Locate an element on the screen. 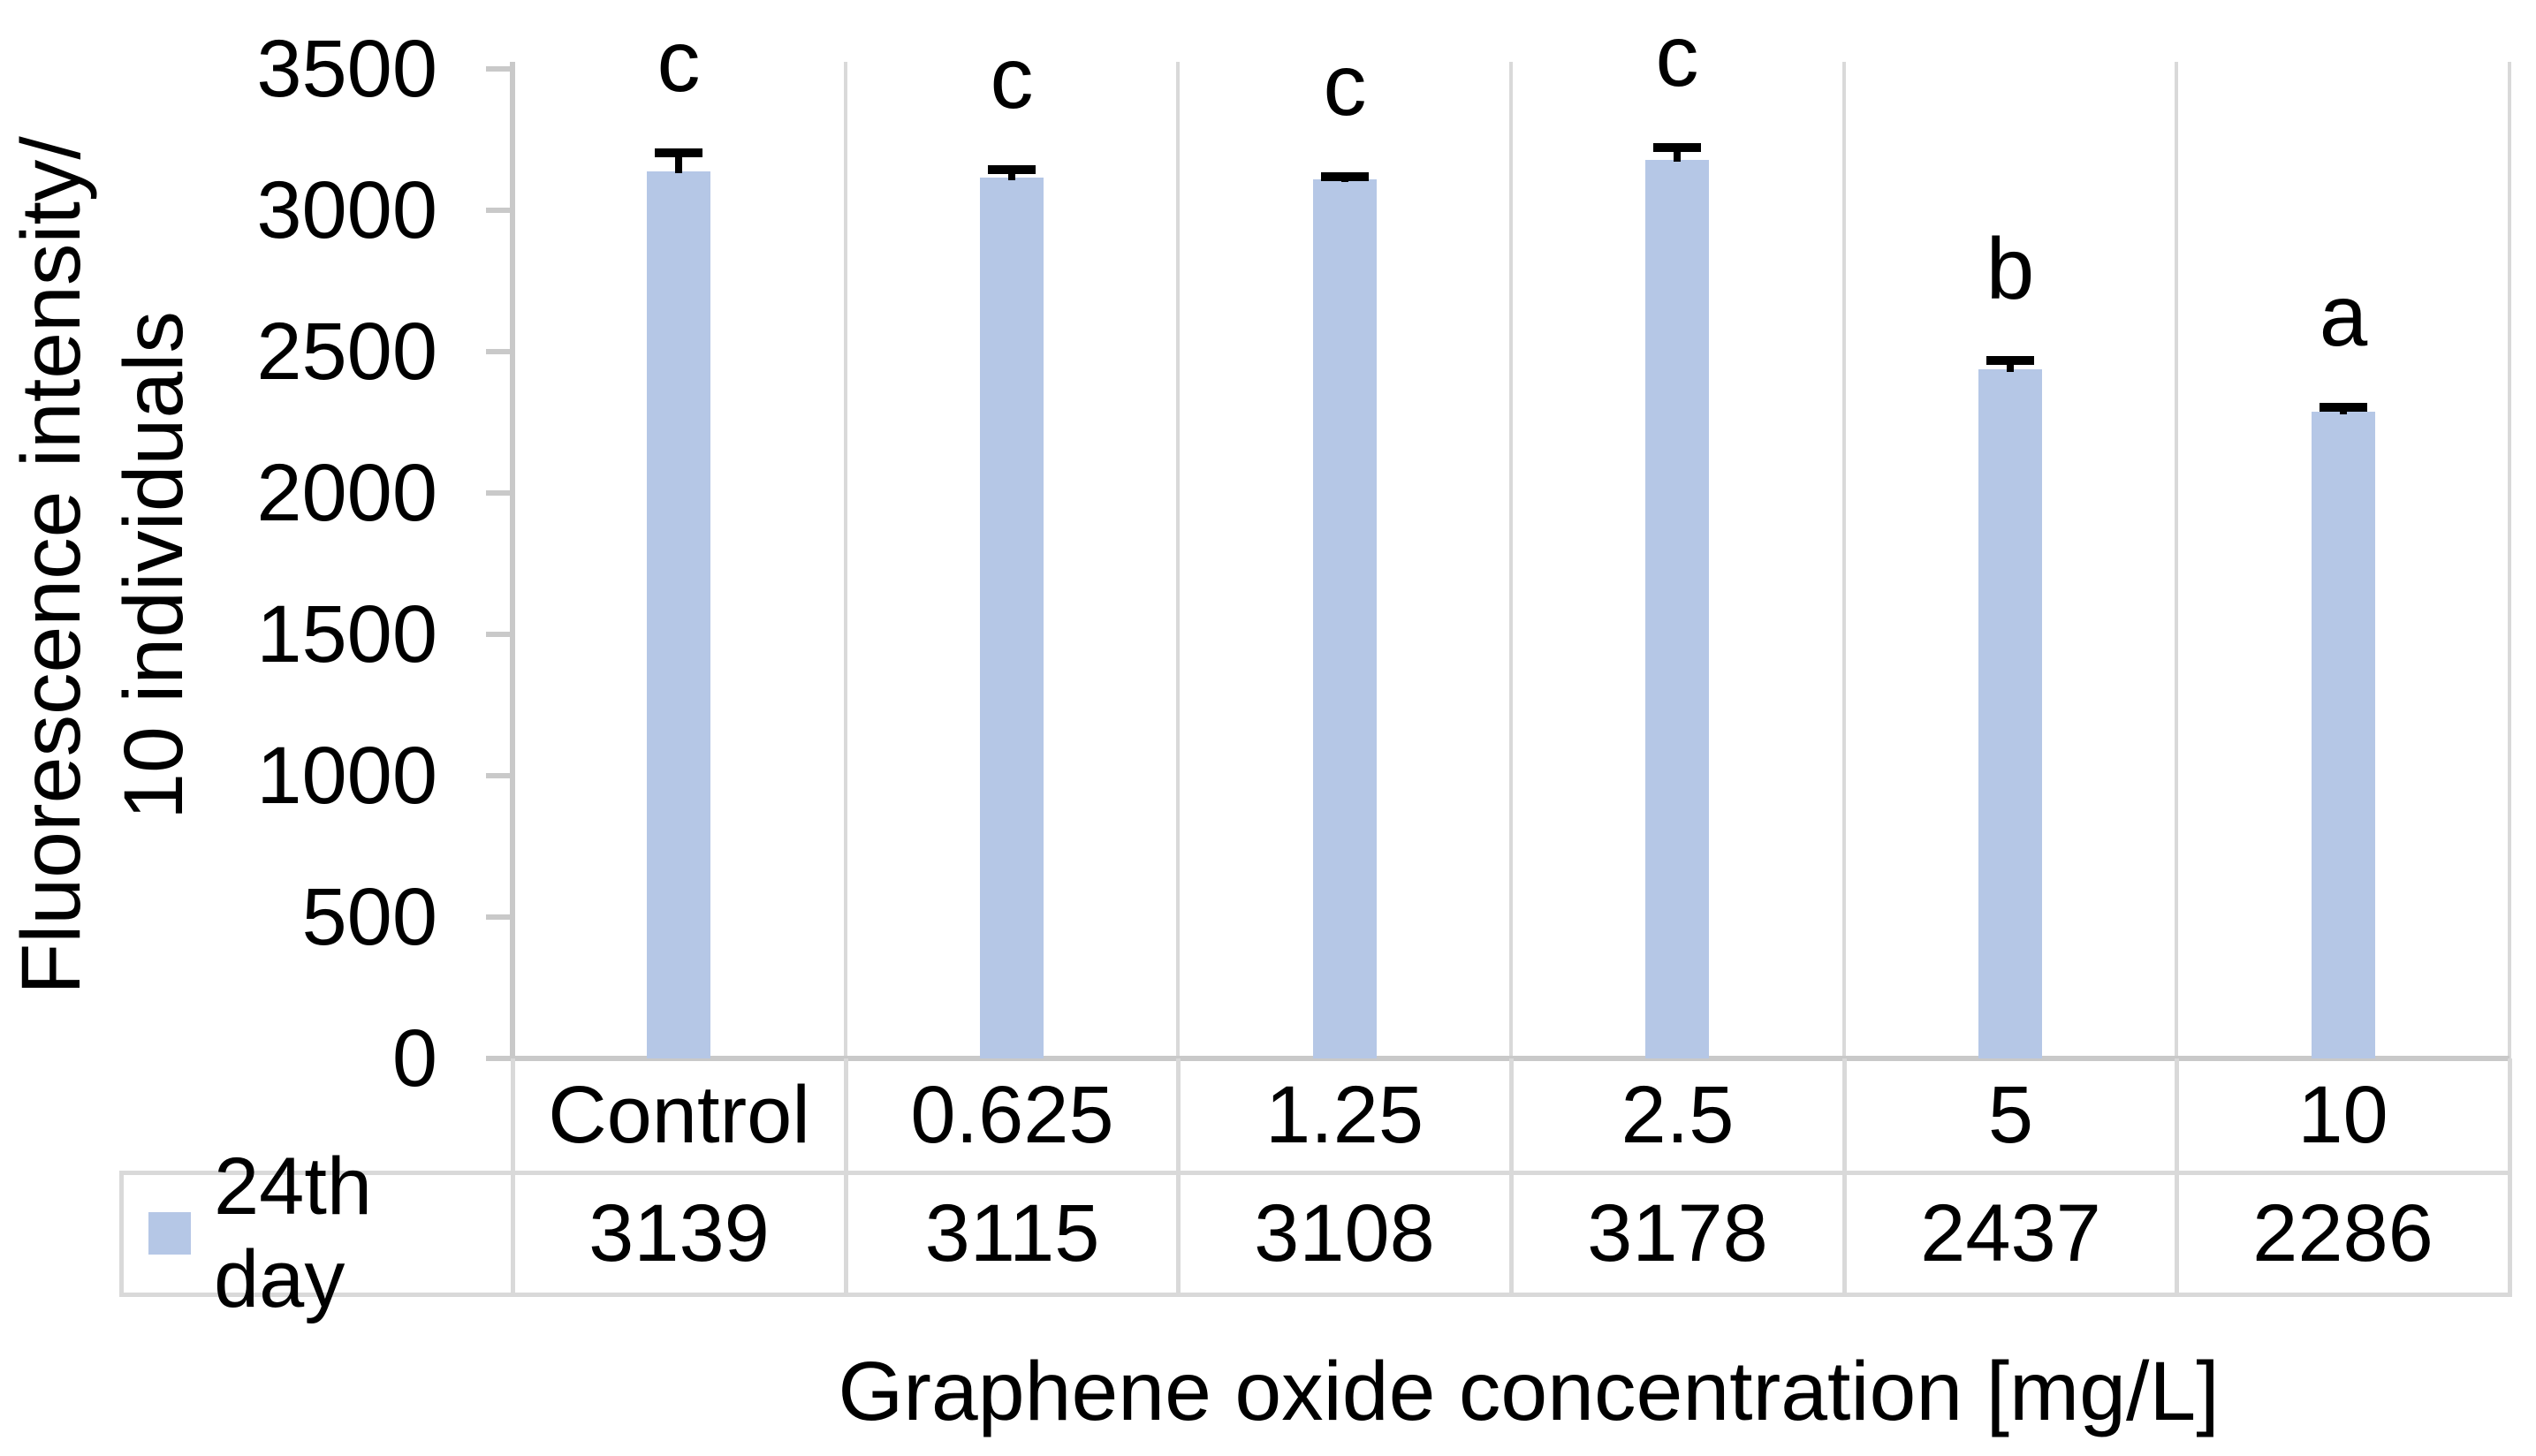 This screenshot has height=1456, width=2536. x-axis-line is located at coordinates (1499, 1058).